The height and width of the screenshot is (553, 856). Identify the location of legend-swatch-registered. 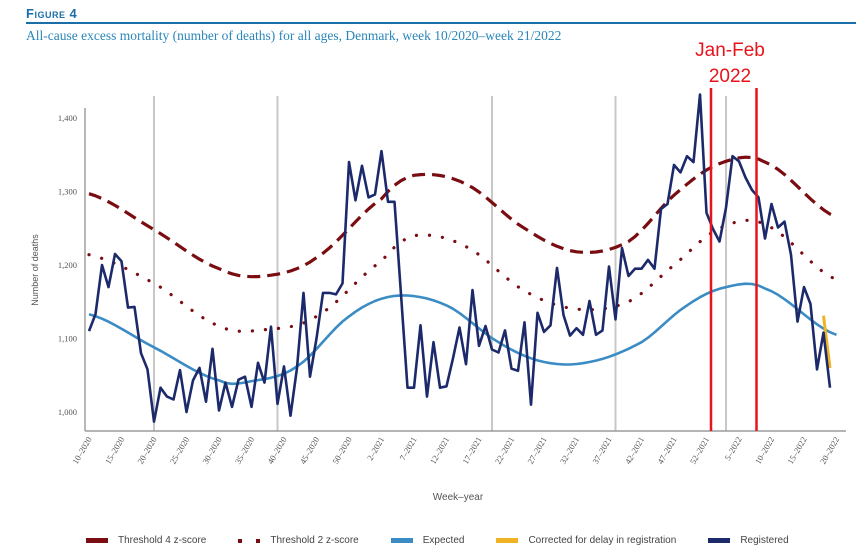
(719, 540).